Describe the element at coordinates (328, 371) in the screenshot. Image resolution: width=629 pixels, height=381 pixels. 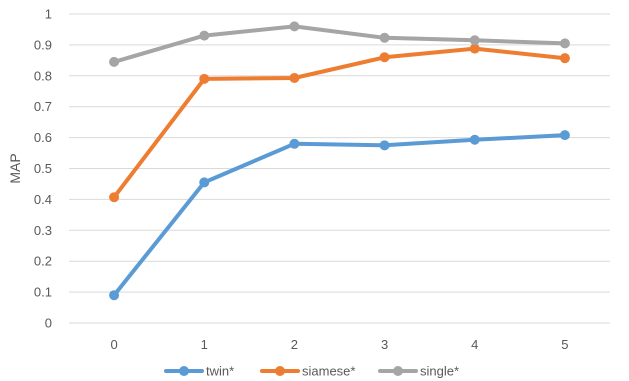
I see `legend-label: siamese*` at that location.